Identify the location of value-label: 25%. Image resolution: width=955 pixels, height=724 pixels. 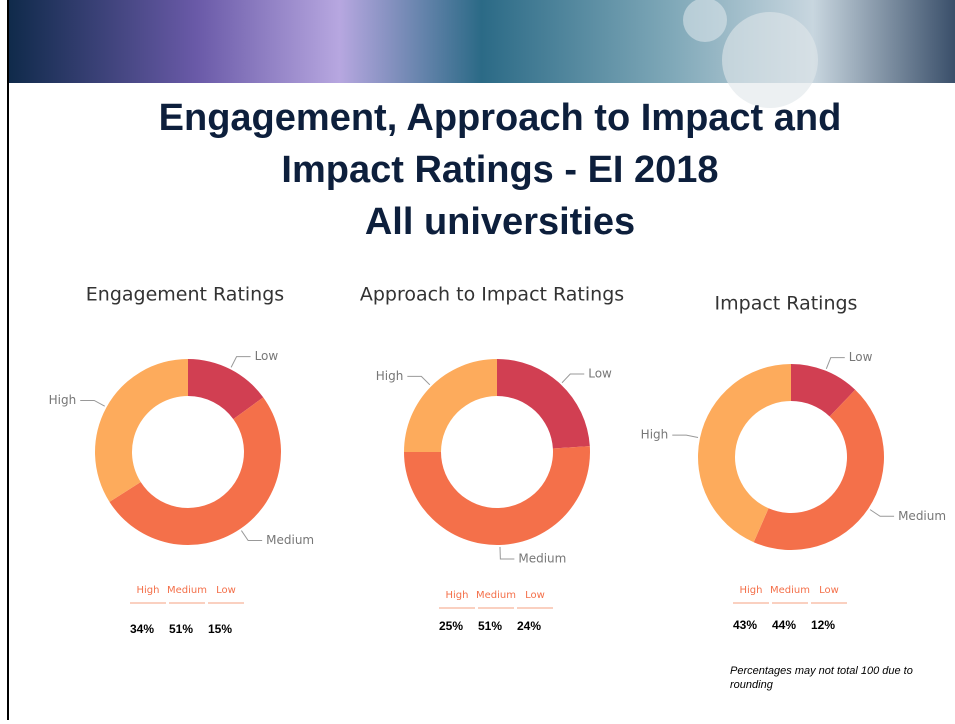
(451, 626).